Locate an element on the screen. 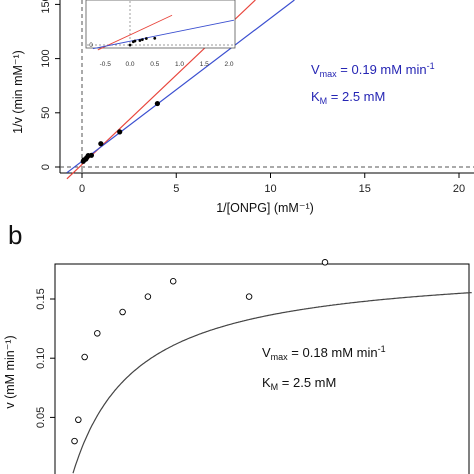 This screenshot has width=474, height=474. inset-y-ticks: 0 is located at coordinates (91, 45).